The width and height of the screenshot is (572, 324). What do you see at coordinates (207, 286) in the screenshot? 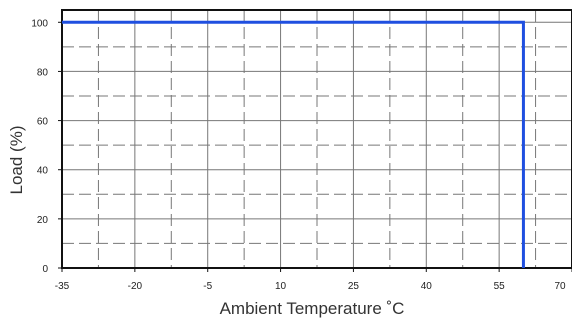
I see `x-tick-label: -5` at bounding box center [207, 286].